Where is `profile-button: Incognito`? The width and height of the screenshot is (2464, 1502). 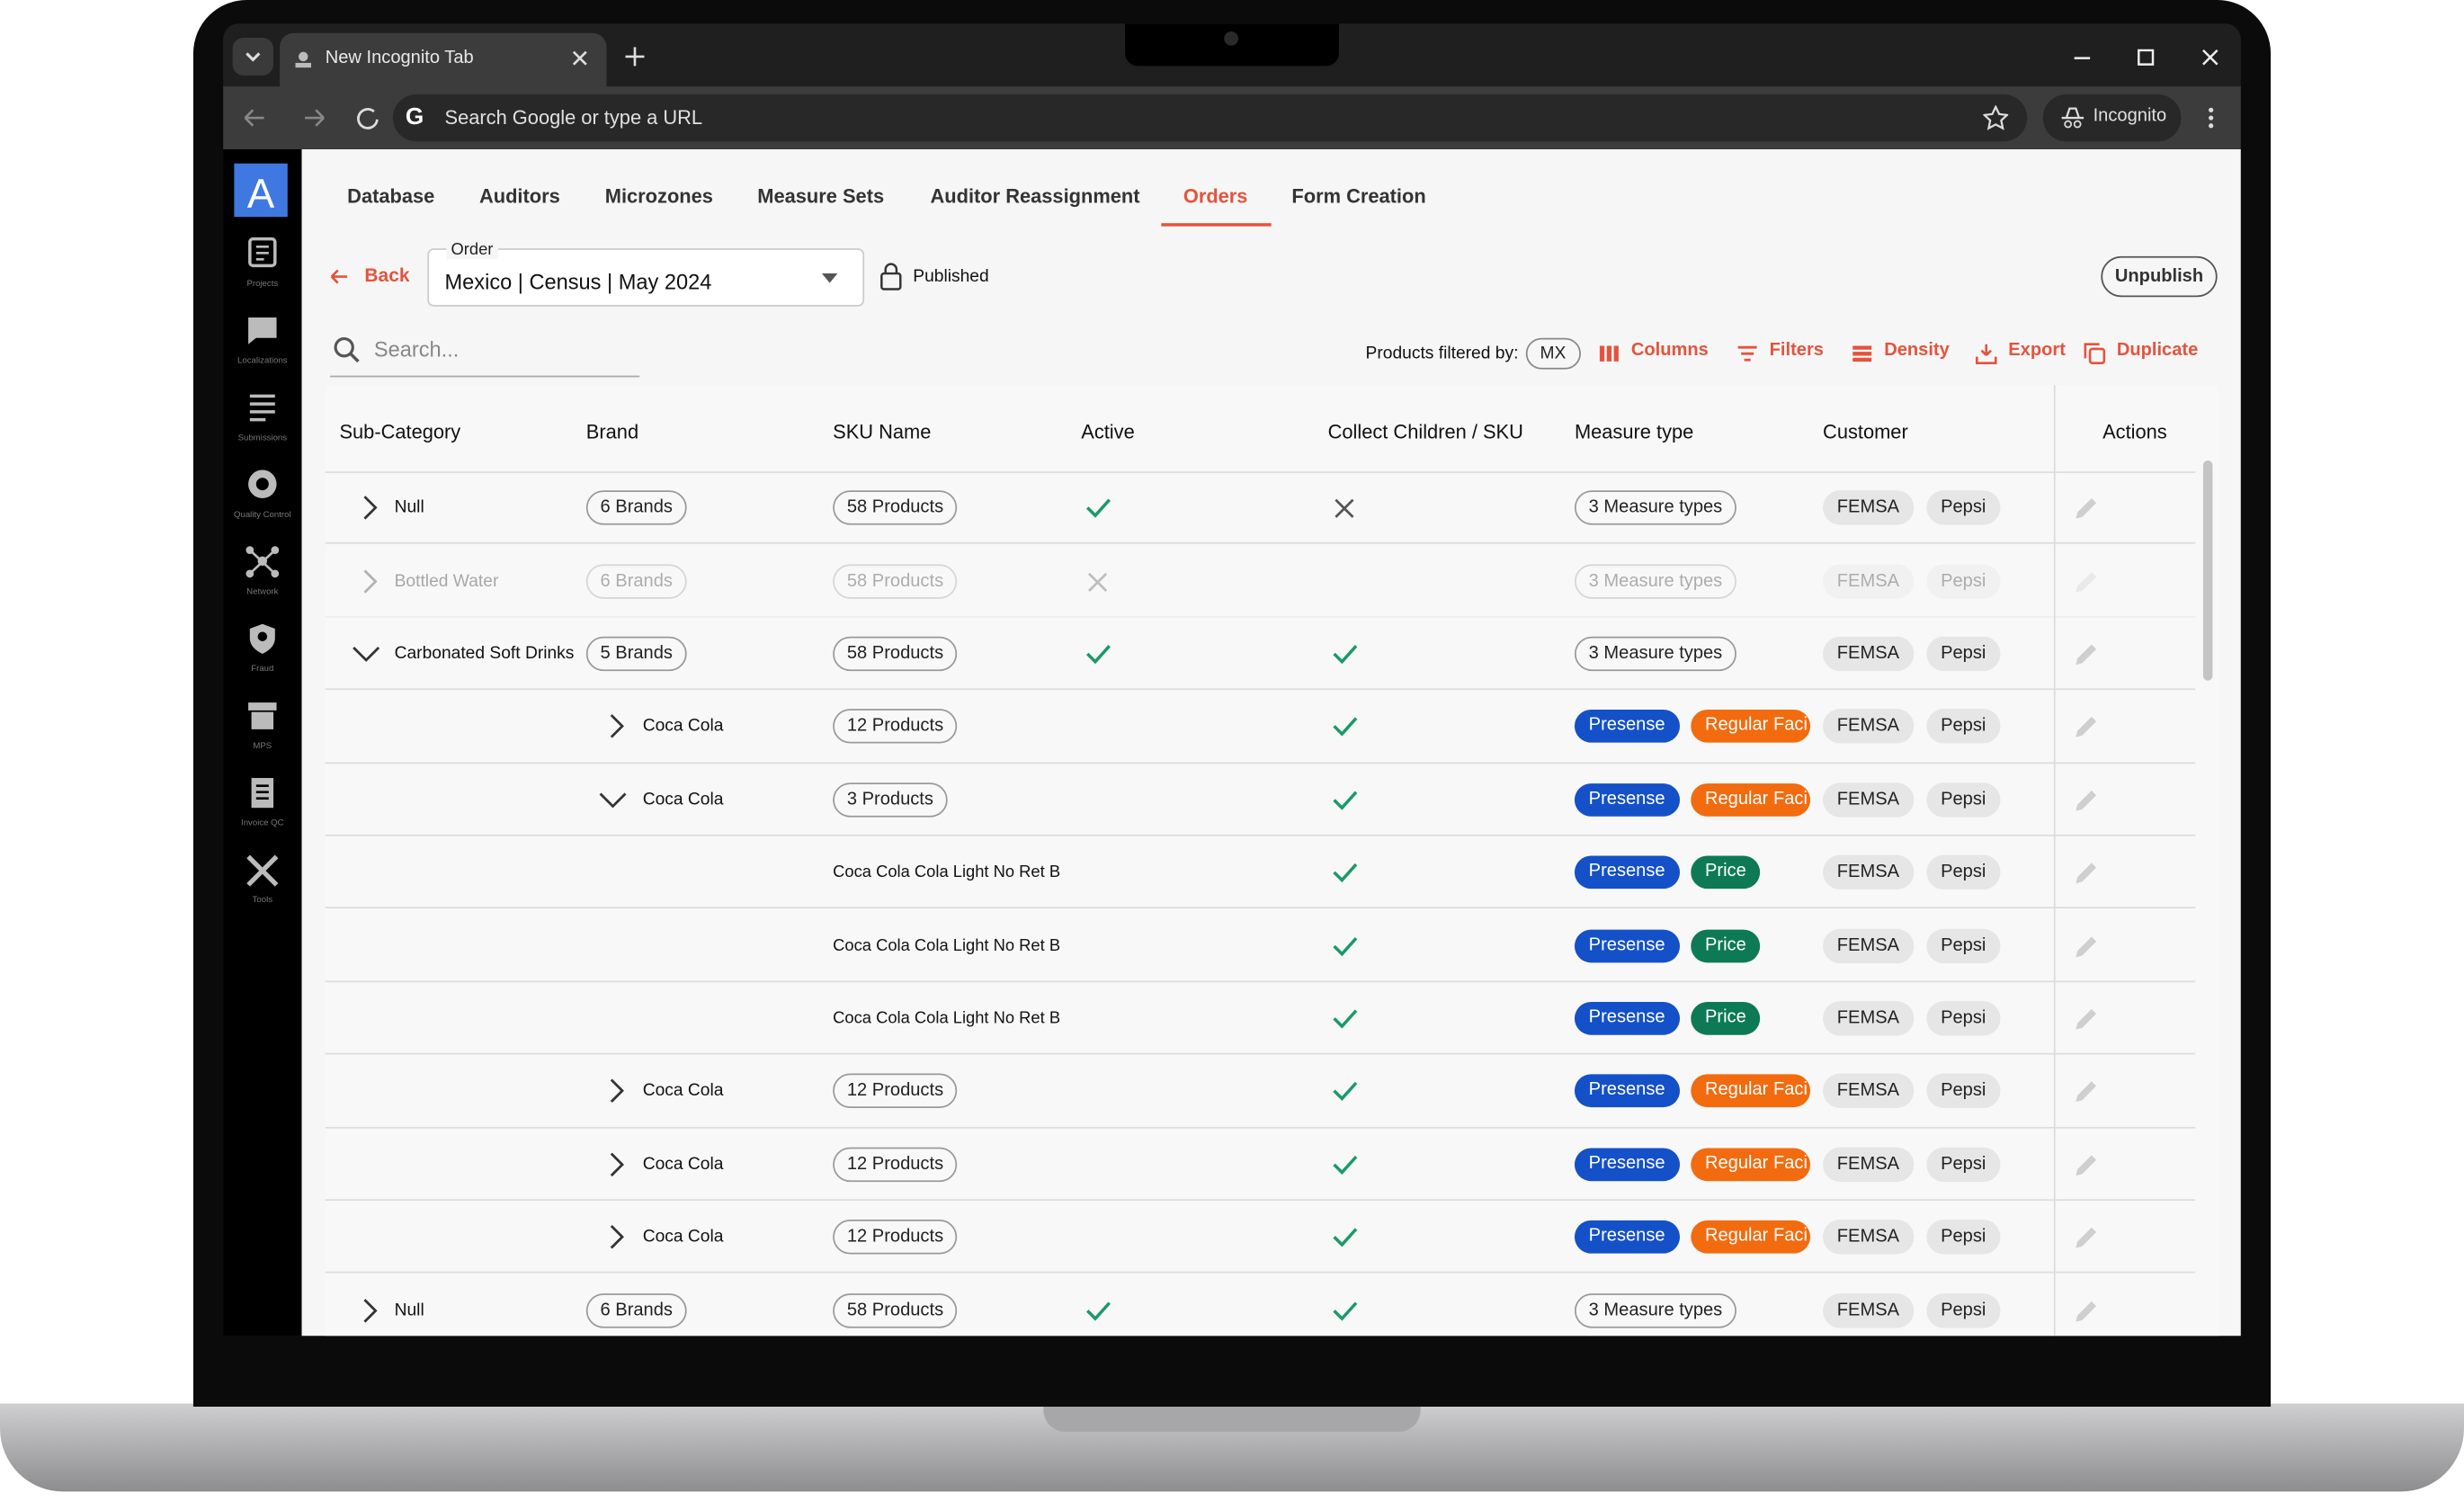 profile-button: Incognito is located at coordinates (2112, 118).